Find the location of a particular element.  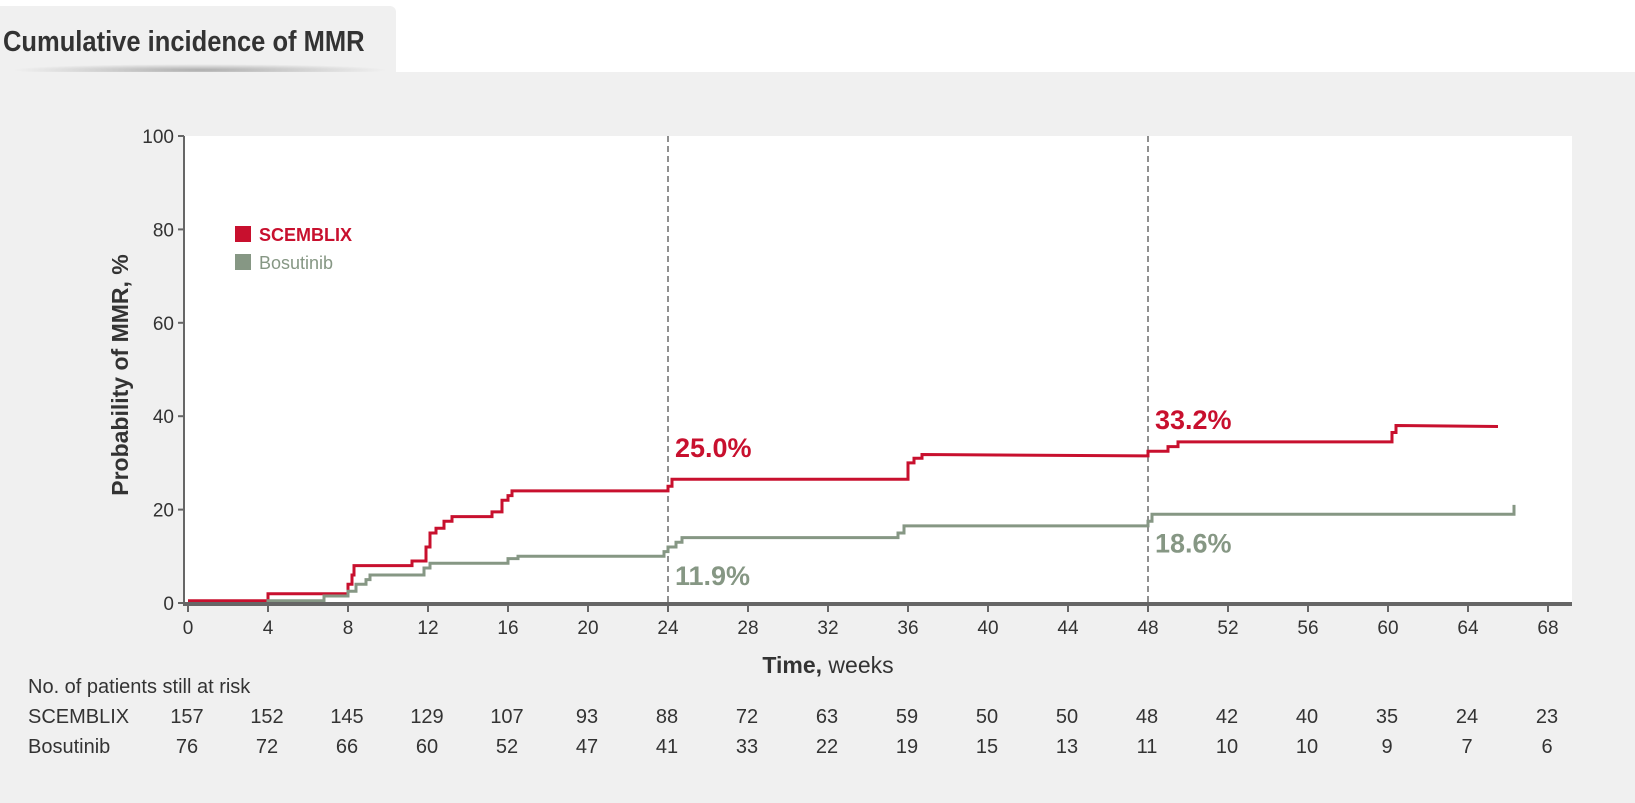

annotation-scemblix-week-48: 33.2% is located at coordinates (1193, 420).